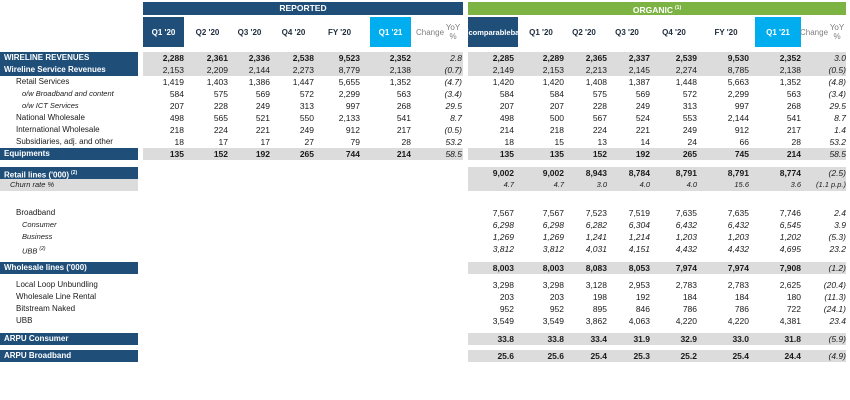 The height and width of the screenshot is (400, 850). Describe the element at coordinates (303, 8) in the screenshot. I see `reported-band: REPORTED` at that location.